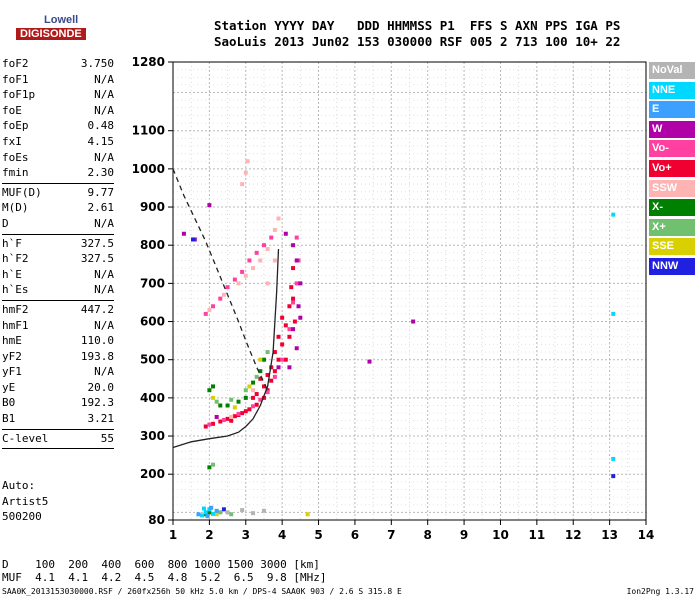 This screenshot has width=700, height=600. Describe the element at coordinates (500, 535) in the screenshot. I see `x-tick-label: 10` at that location.